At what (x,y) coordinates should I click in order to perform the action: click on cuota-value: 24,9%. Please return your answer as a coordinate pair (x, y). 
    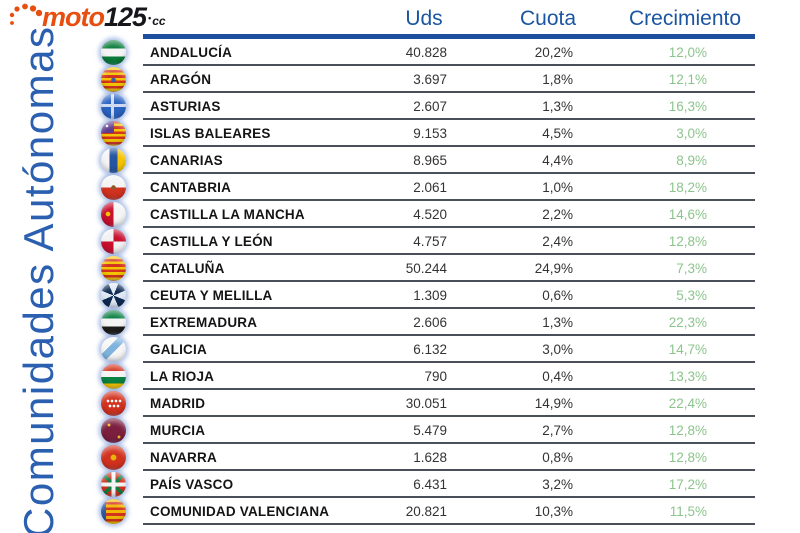
    Looking at the image, I should click on (553, 268).